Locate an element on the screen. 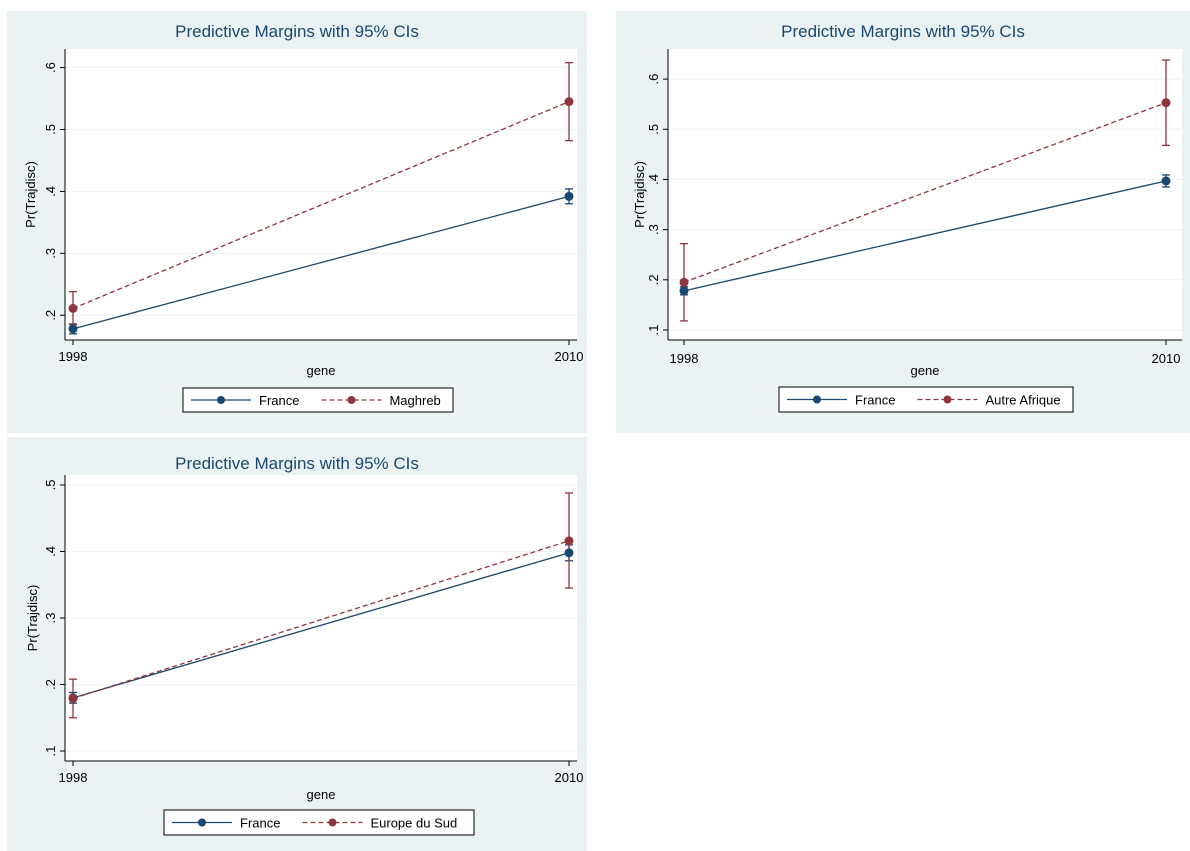 The width and height of the screenshot is (1190, 851). legend-label: Maghreb is located at coordinates (414, 400).